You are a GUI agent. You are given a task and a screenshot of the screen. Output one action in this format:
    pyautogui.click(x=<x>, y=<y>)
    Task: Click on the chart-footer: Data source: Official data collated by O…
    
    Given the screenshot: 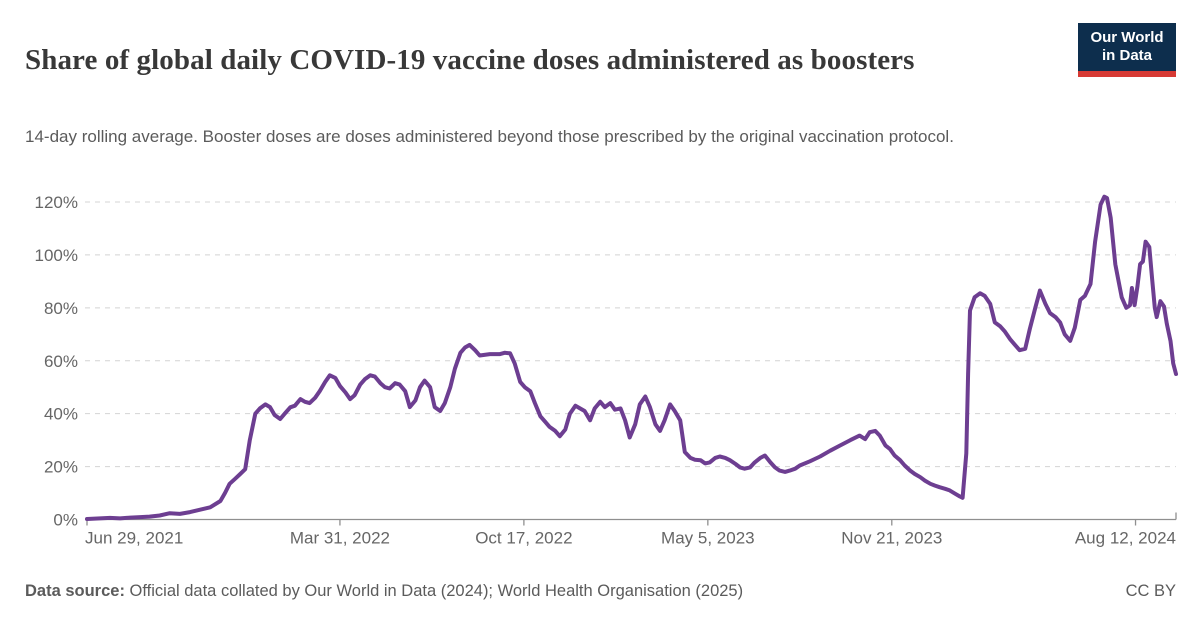 What is the action you would take?
    pyautogui.click(x=600, y=591)
    